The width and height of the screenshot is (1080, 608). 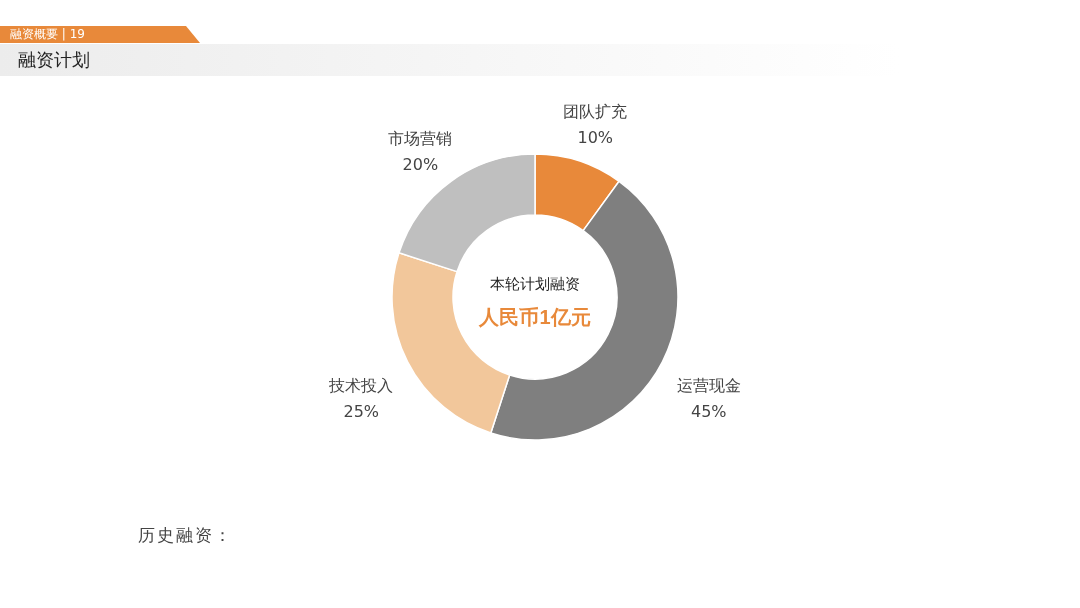 I want to click on data-label: 45%, so click(x=708, y=411).